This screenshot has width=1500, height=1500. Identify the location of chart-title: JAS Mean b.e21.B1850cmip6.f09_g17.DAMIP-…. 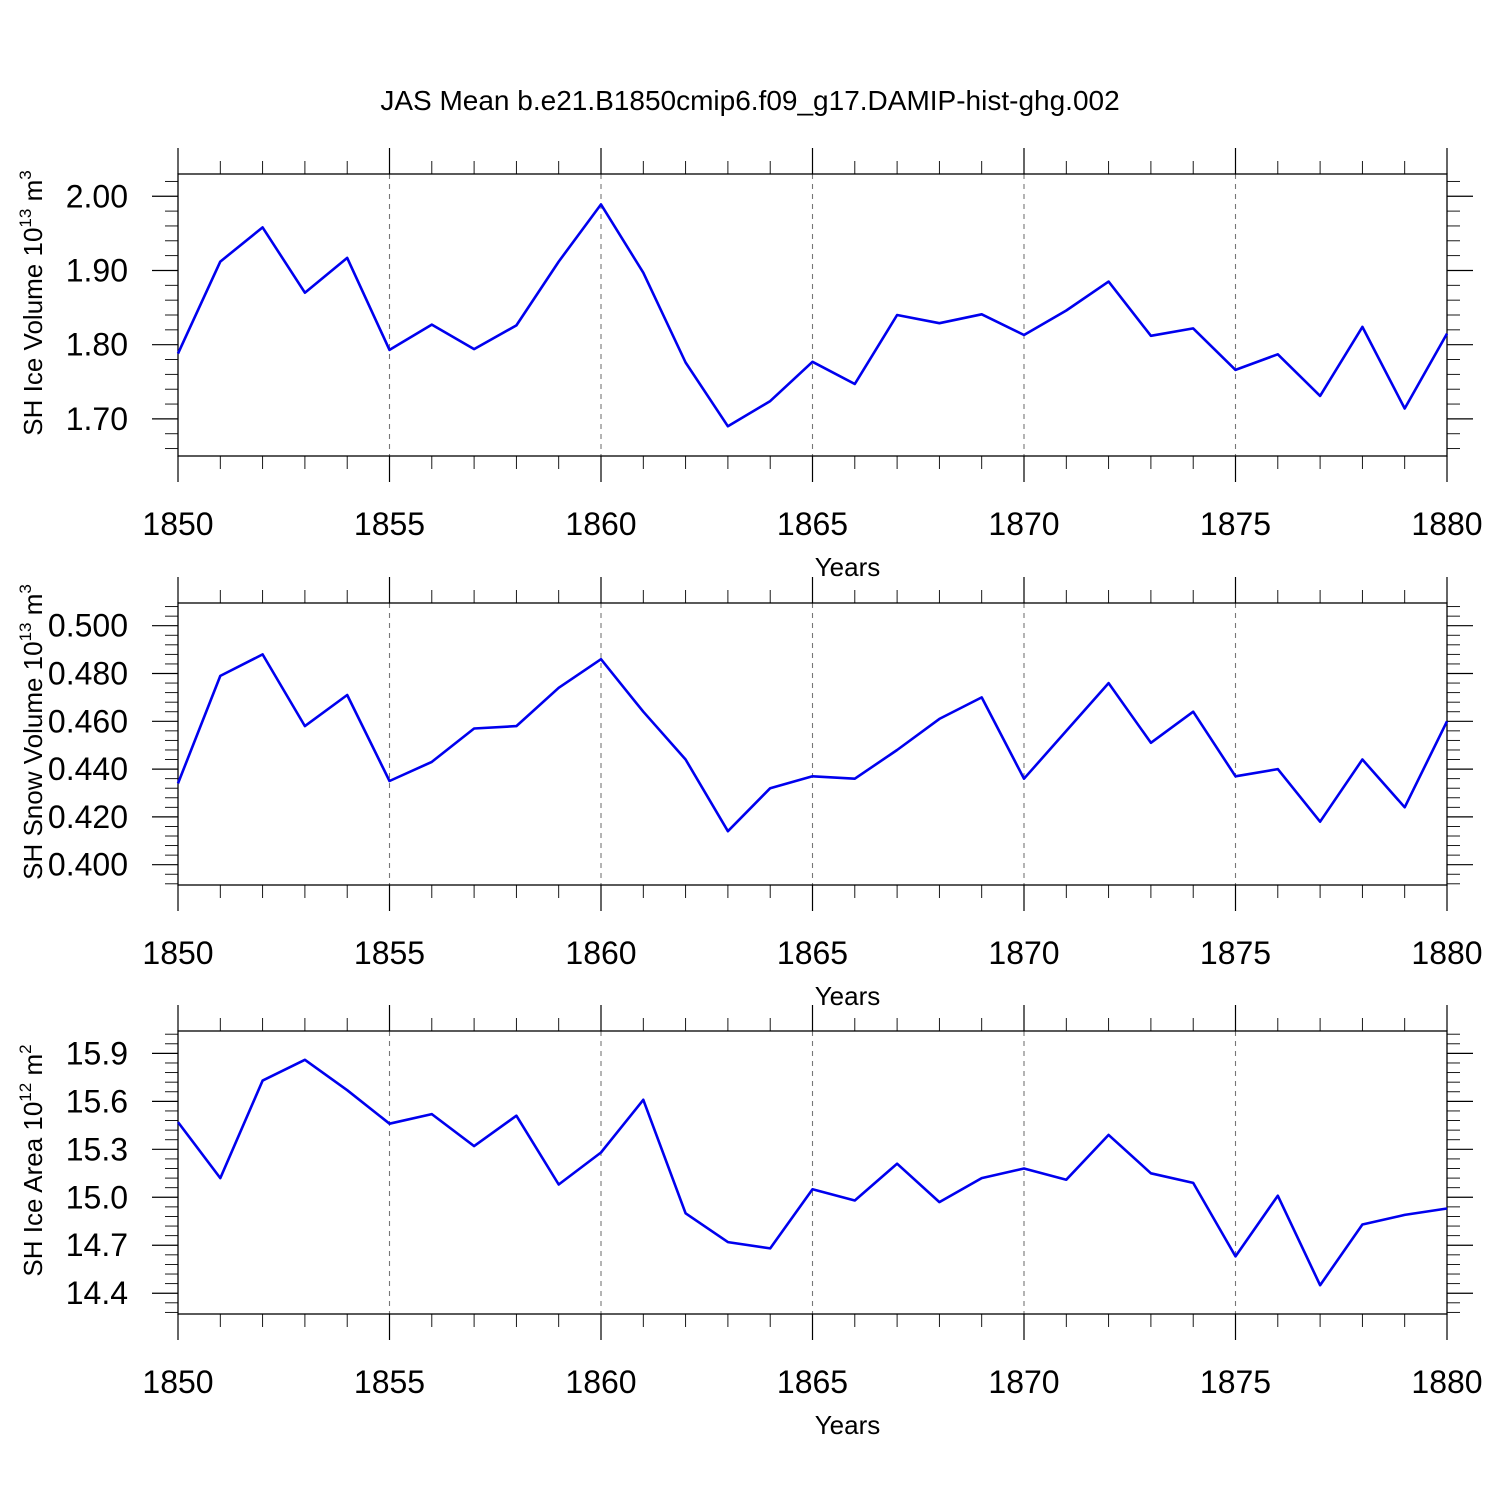
(749, 100).